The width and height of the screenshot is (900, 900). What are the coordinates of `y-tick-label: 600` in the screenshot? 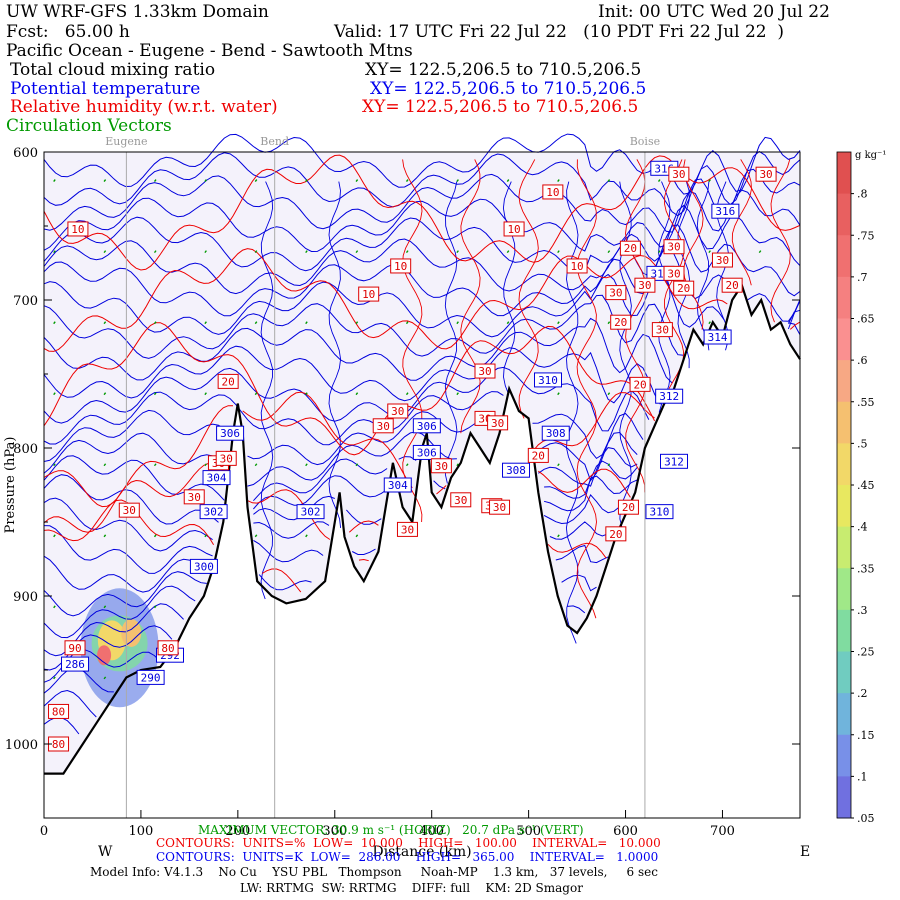 It's located at (25, 153).